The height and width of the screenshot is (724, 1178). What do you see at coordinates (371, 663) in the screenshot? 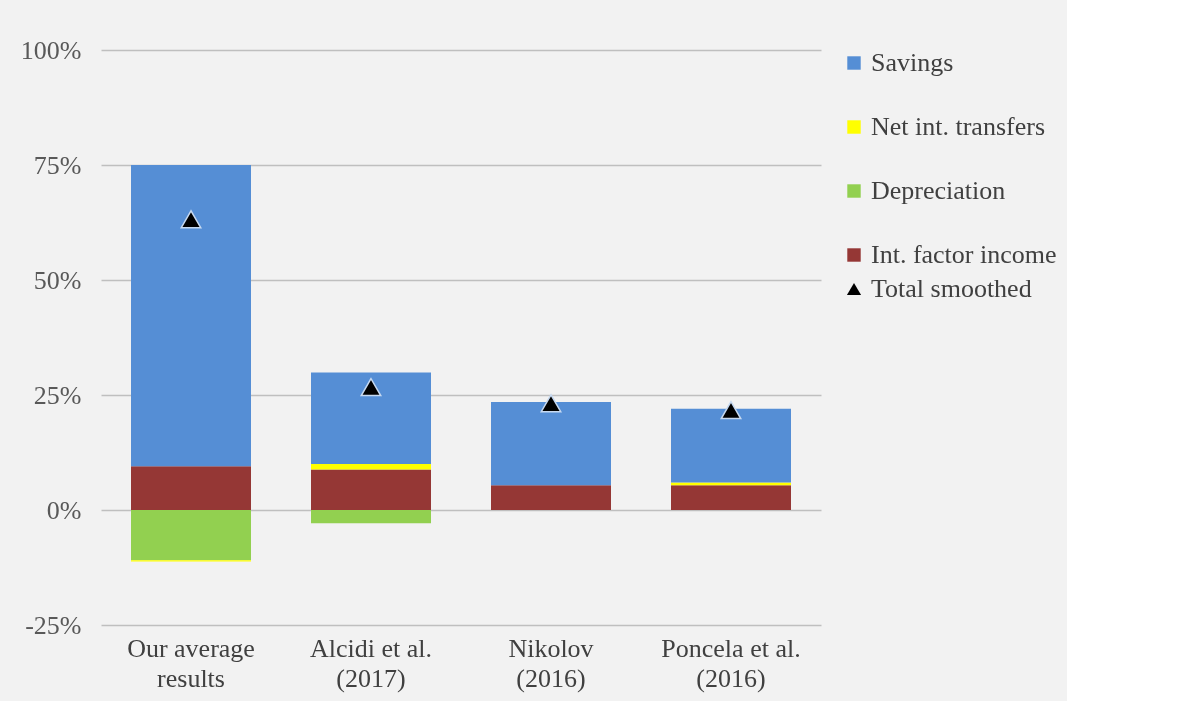
I see `x-tick-label: Alcidi et al. (2017)` at bounding box center [371, 663].